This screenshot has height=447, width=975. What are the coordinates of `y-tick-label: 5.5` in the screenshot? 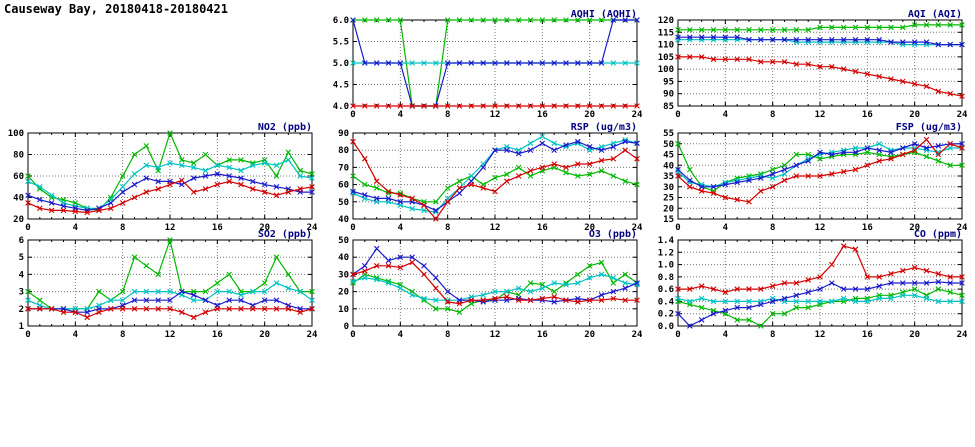 It's located at (341, 43).